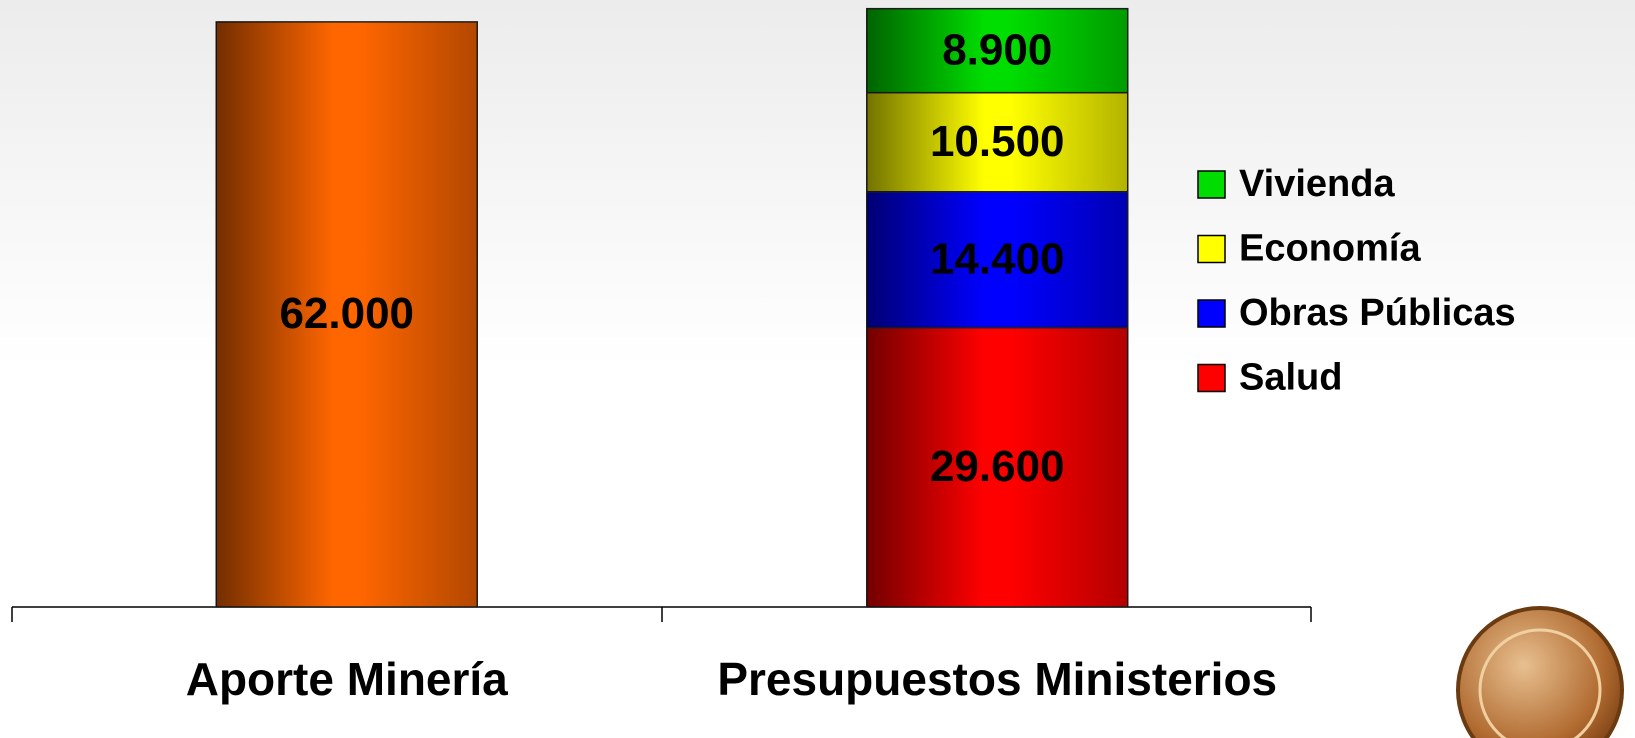 The width and height of the screenshot is (1635, 738). Describe the element at coordinates (997, 258) in the screenshot. I see `data-label: 14.400` at that location.